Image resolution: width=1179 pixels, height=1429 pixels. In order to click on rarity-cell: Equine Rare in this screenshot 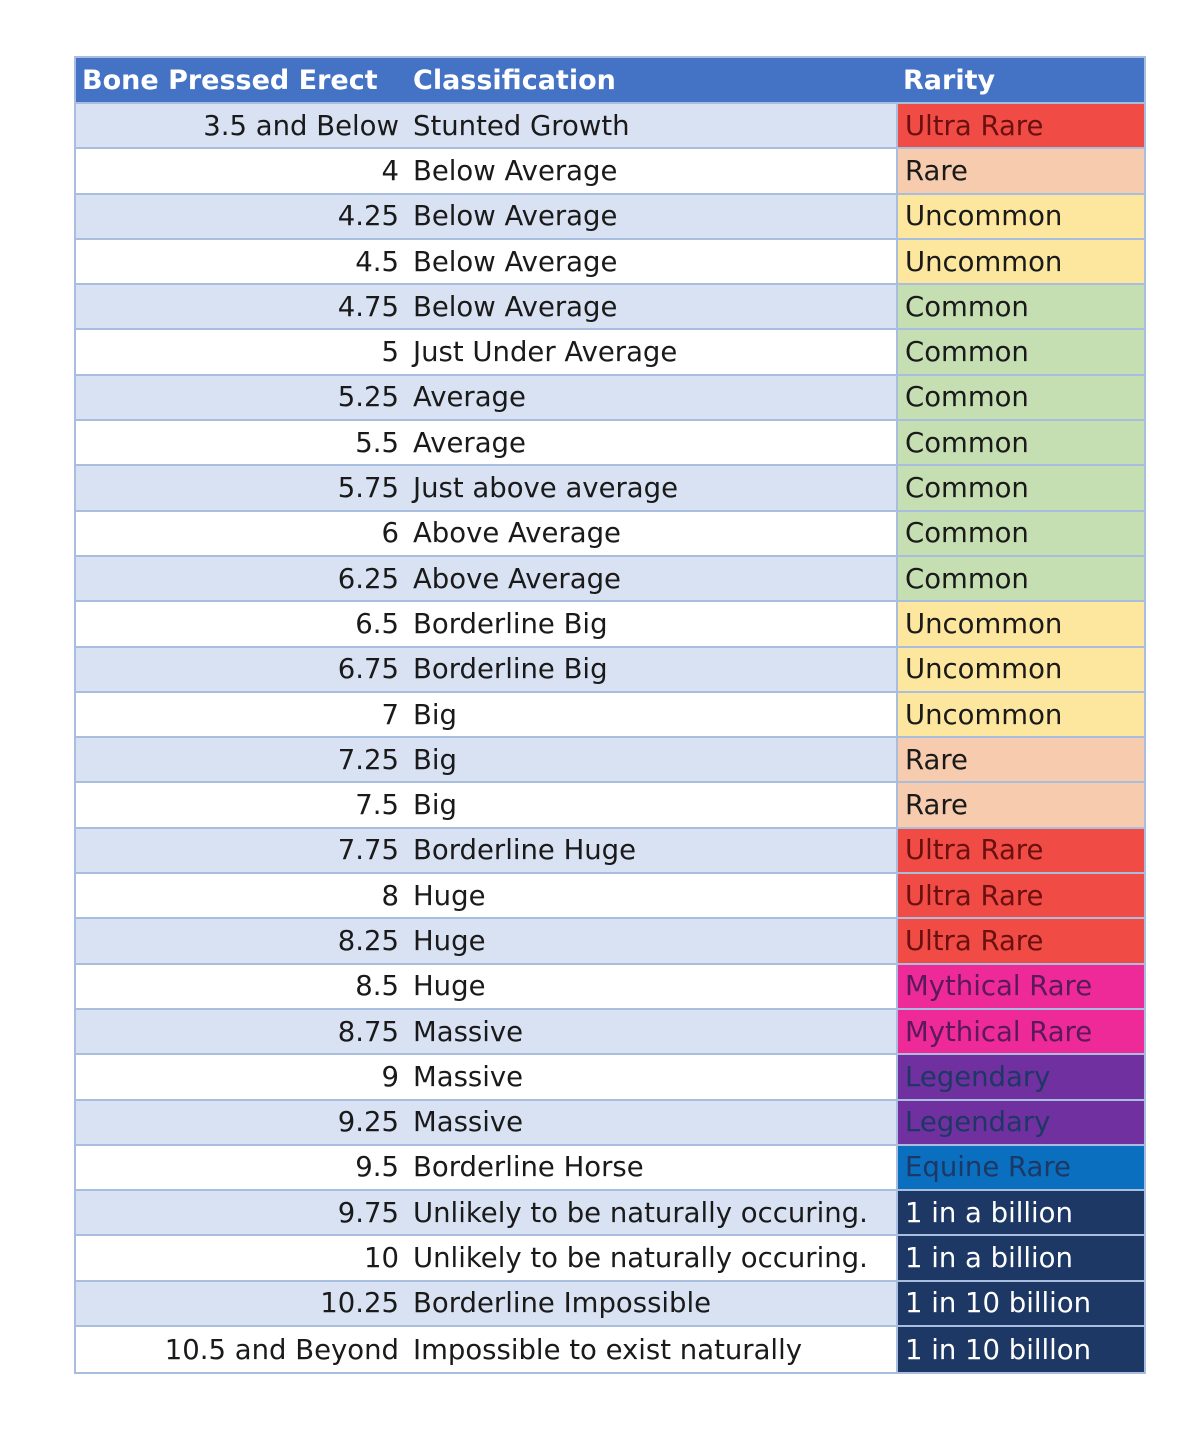, I will do `click(1020, 1167)`.